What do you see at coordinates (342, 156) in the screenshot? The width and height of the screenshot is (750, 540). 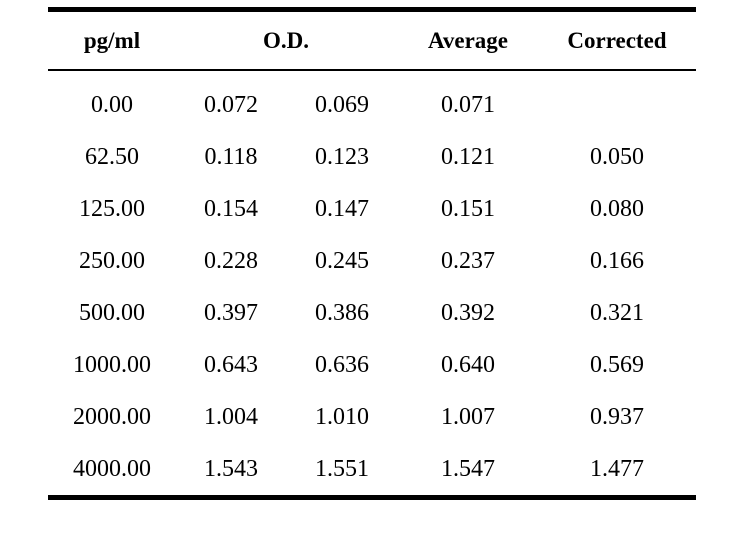 I see `cell-od-2: 0.123` at bounding box center [342, 156].